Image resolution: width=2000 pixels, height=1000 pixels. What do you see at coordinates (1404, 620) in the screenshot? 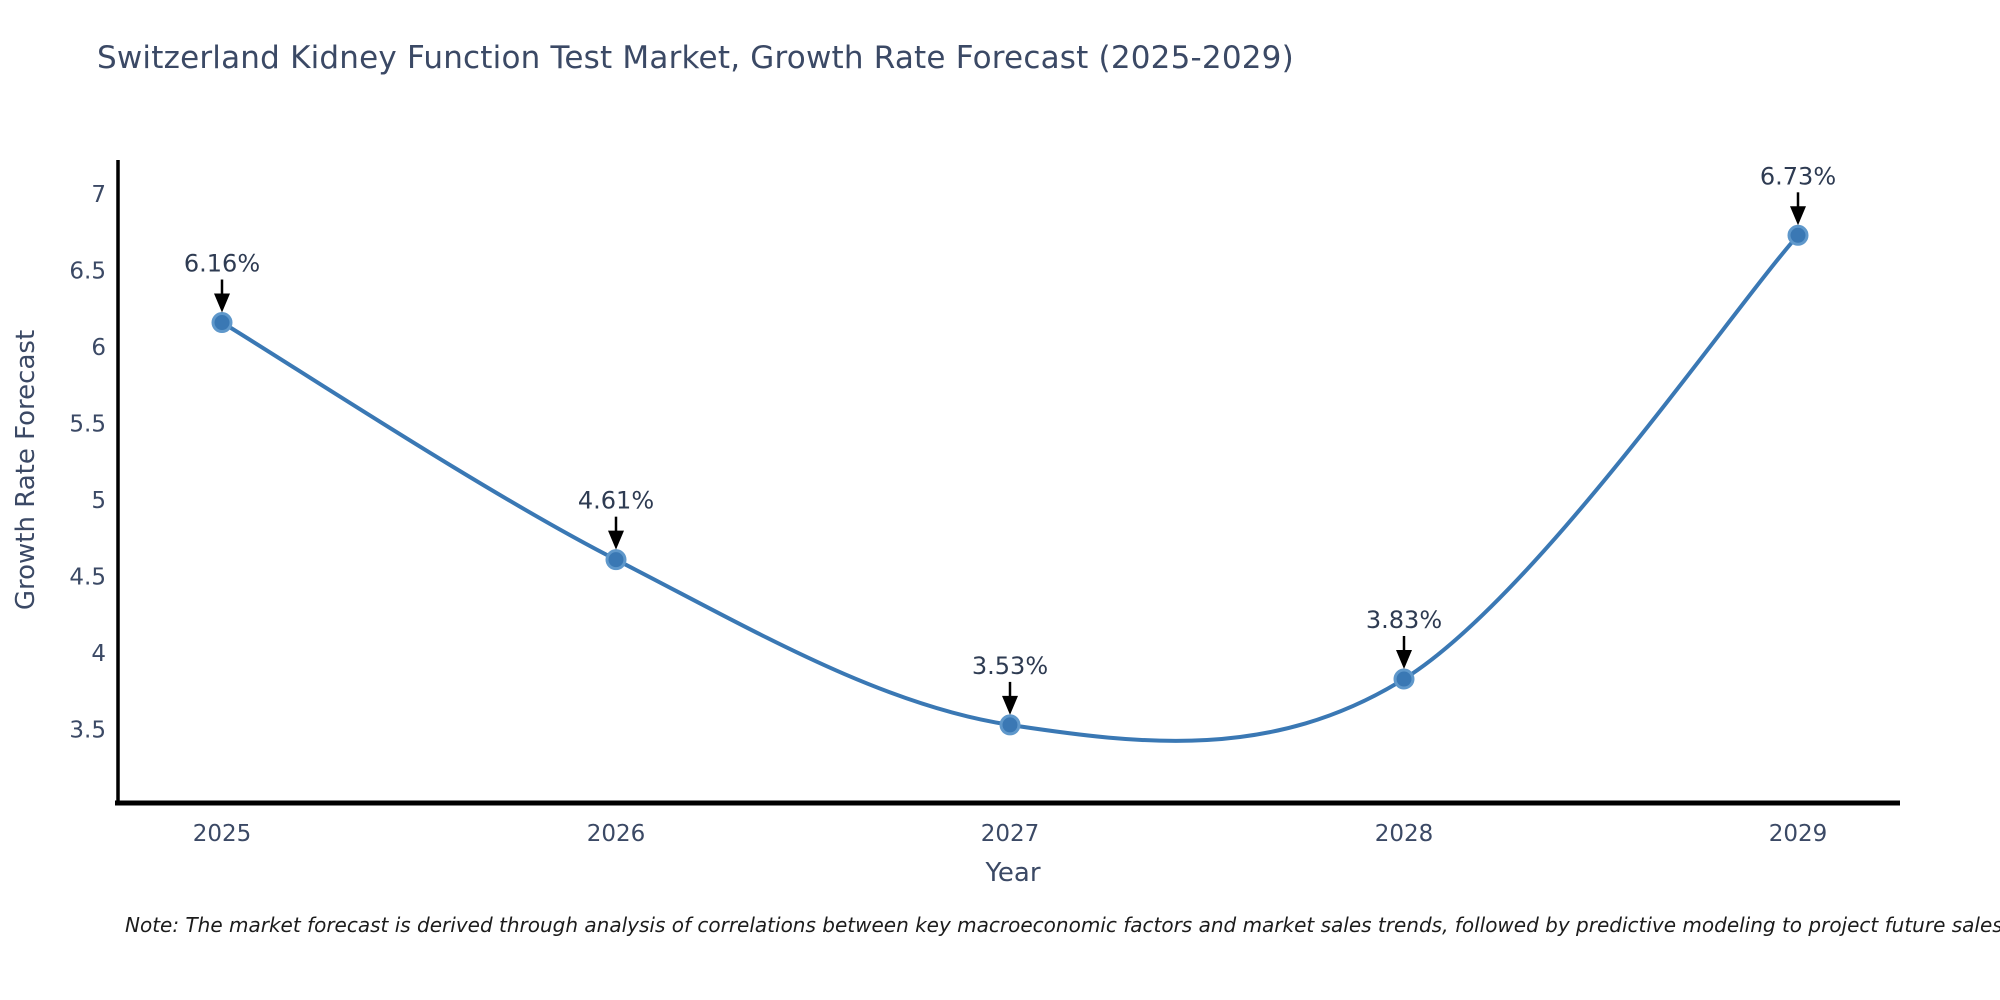
I see `annotation-label: 3.83%` at bounding box center [1404, 620].